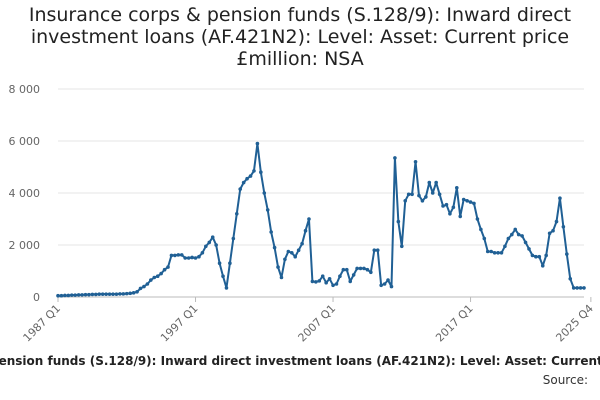 Image resolution: width=600 pixels, height=400 pixels. Describe the element at coordinates (565, 380) in the screenshot. I see `source-note: Source:` at that location.